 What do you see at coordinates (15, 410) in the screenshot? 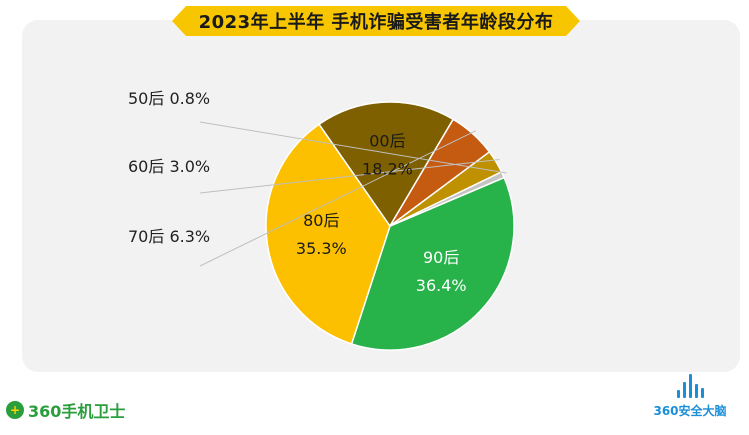
I see `shield-logo-icon: +` at bounding box center [15, 410].